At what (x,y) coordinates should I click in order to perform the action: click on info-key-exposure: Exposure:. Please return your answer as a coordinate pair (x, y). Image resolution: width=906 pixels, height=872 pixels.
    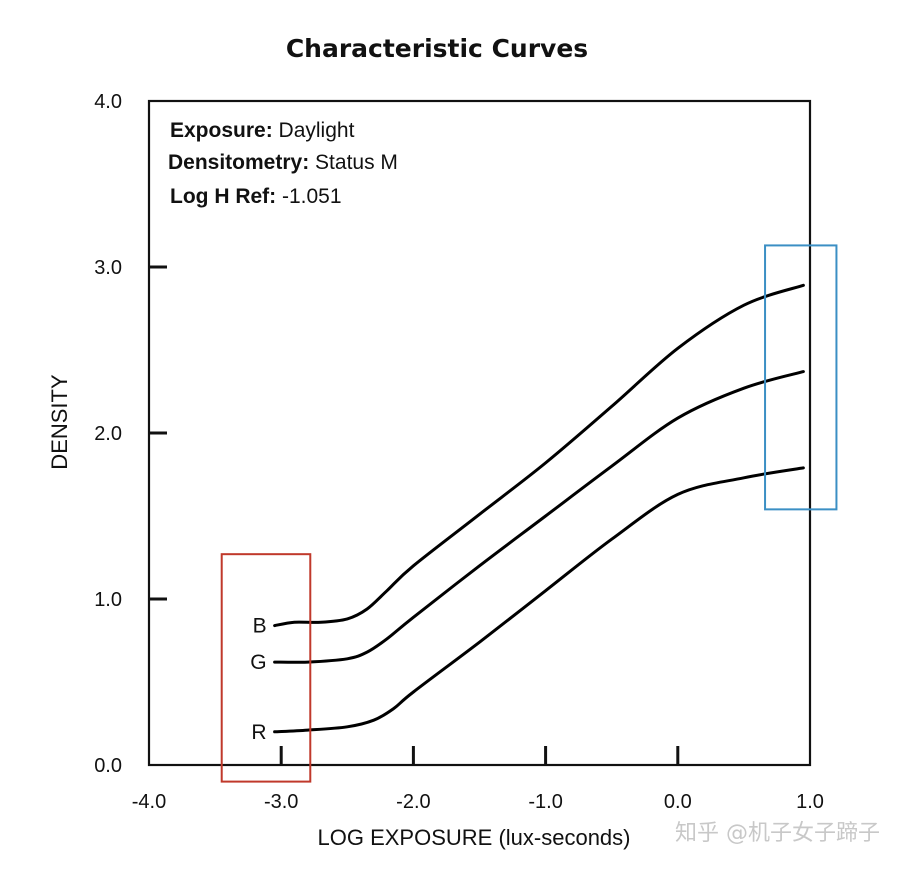
    Looking at the image, I should click on (221, 130).